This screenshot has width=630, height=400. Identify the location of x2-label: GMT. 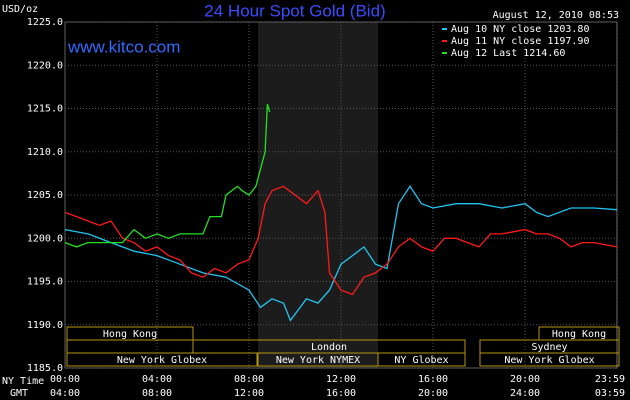
(19, 393).